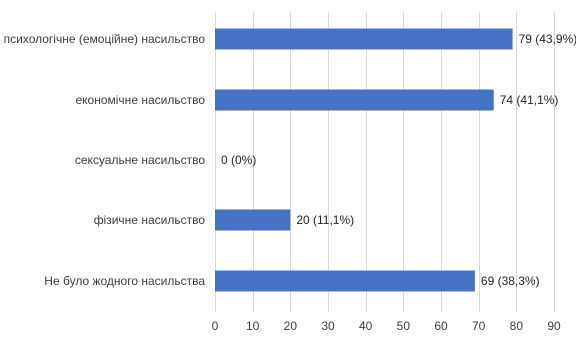 This screenshot has width=576, height=338. Describe the element at coordinates (441, 326) in the screenshot. I see `x-tick-label: 60` at that location.